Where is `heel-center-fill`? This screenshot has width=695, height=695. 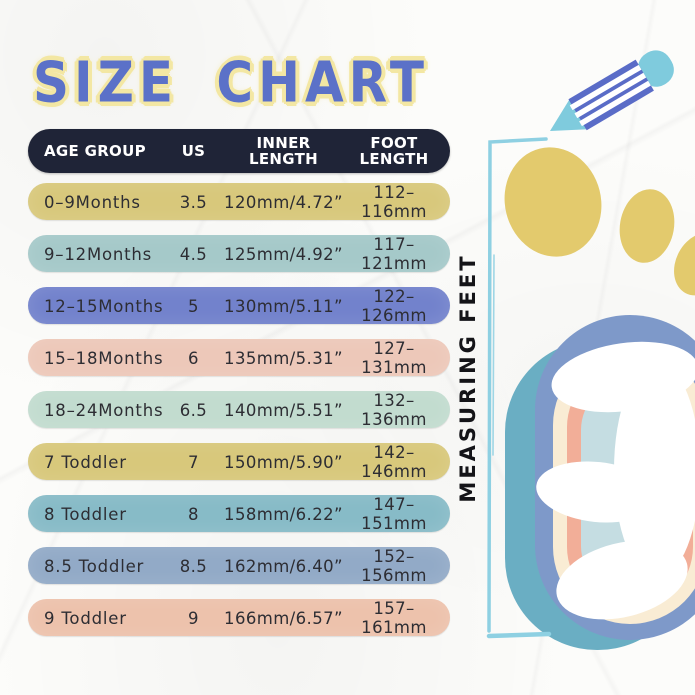 heel-center-fill is located at coordinates (631, 488).